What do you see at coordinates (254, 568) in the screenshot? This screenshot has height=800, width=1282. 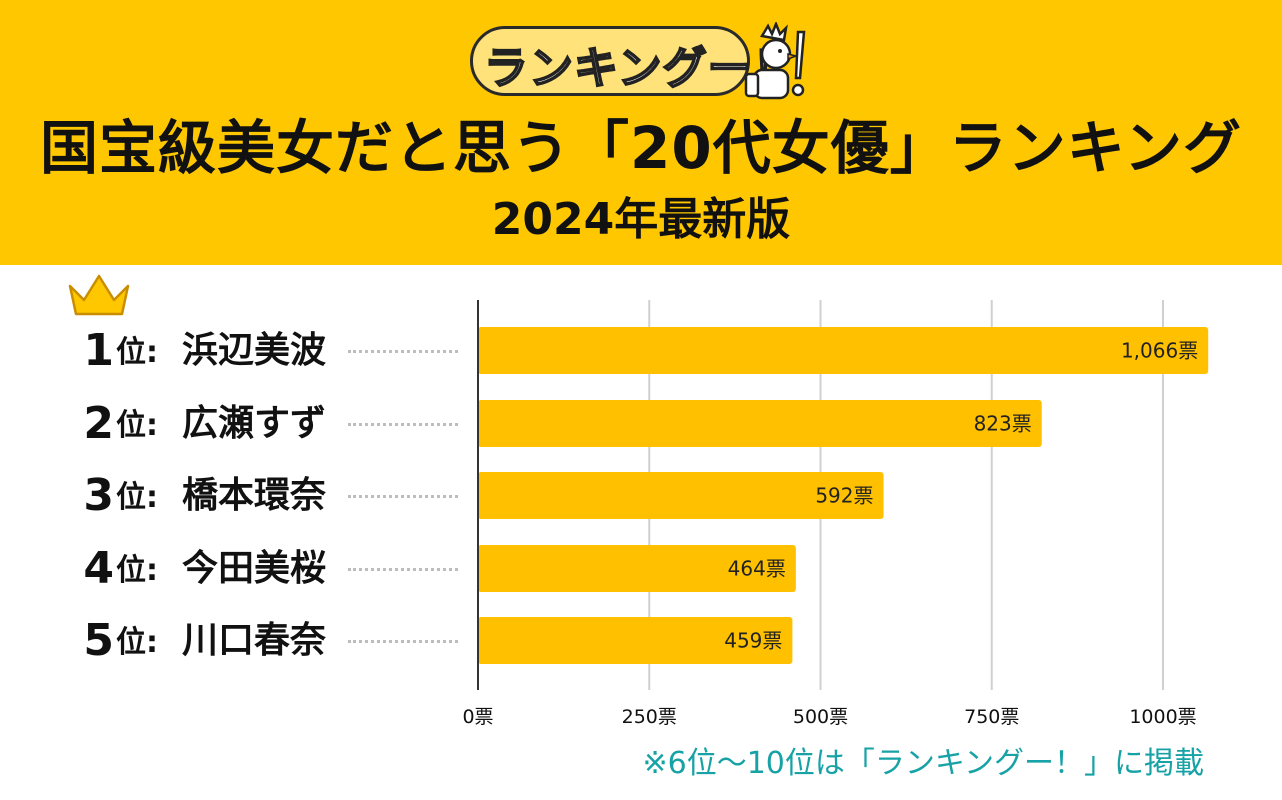 I see `rank-name: 今田美桜` at bounding box center [254, 568].